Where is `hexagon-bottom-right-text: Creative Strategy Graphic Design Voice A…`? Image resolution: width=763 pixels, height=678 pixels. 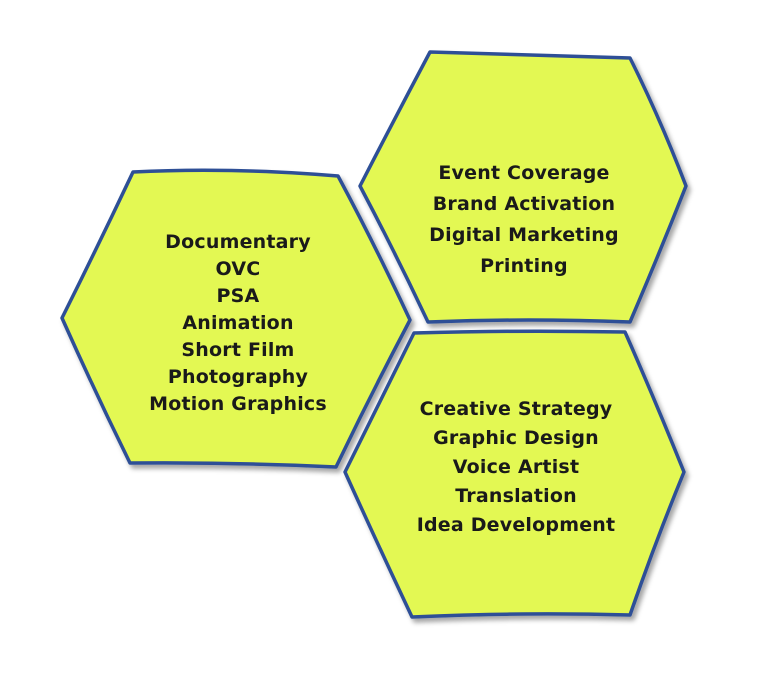 hexagon-bottom-right-text: Creative Strategy Graphic Design Voice A… is located at coordinates (516, 467).